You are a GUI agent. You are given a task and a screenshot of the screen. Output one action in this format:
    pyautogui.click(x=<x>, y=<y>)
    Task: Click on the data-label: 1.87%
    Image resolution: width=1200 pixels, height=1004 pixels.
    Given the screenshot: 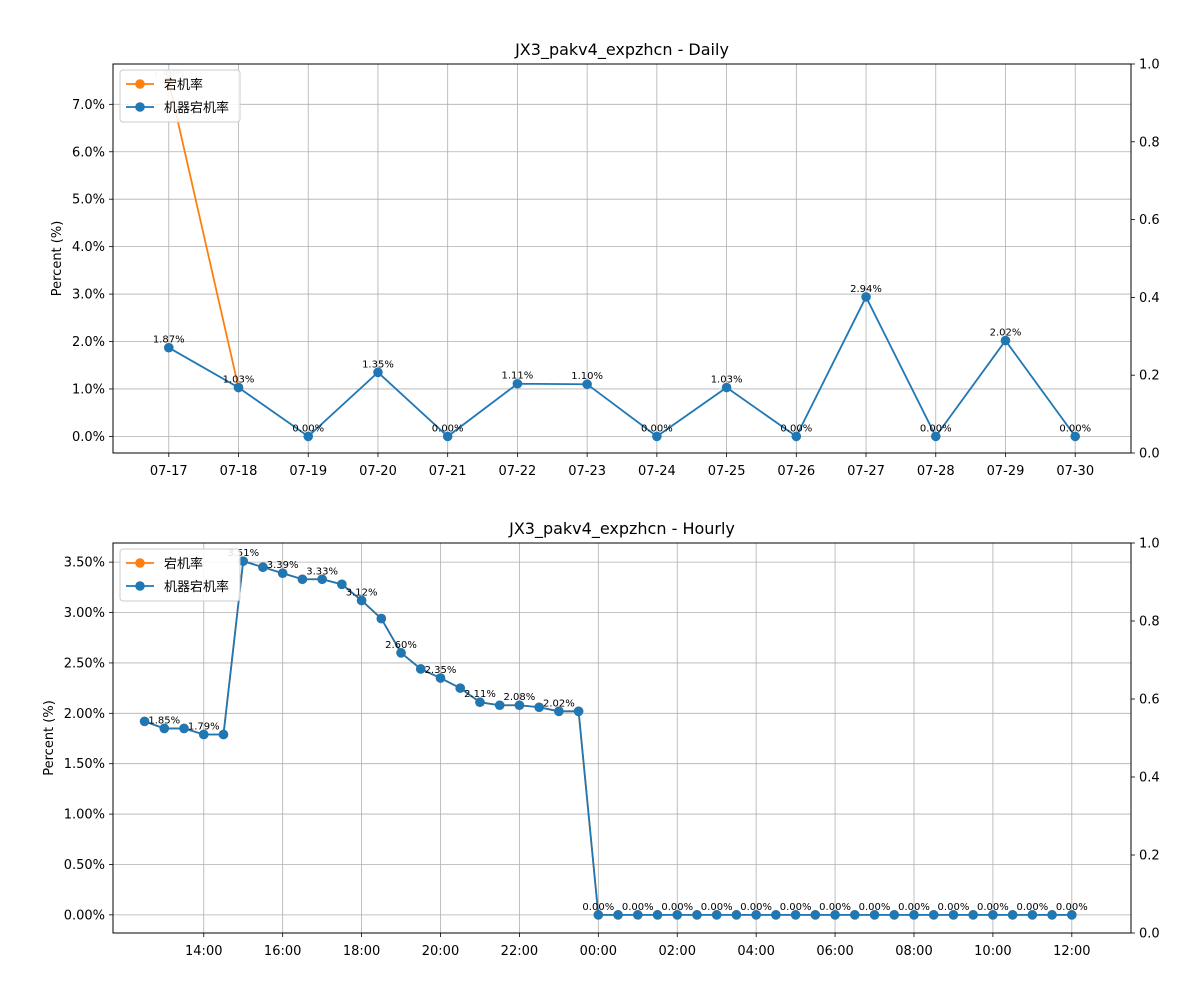 What is the action you would take?
    pyautogui.click(x=169, y=340)
    